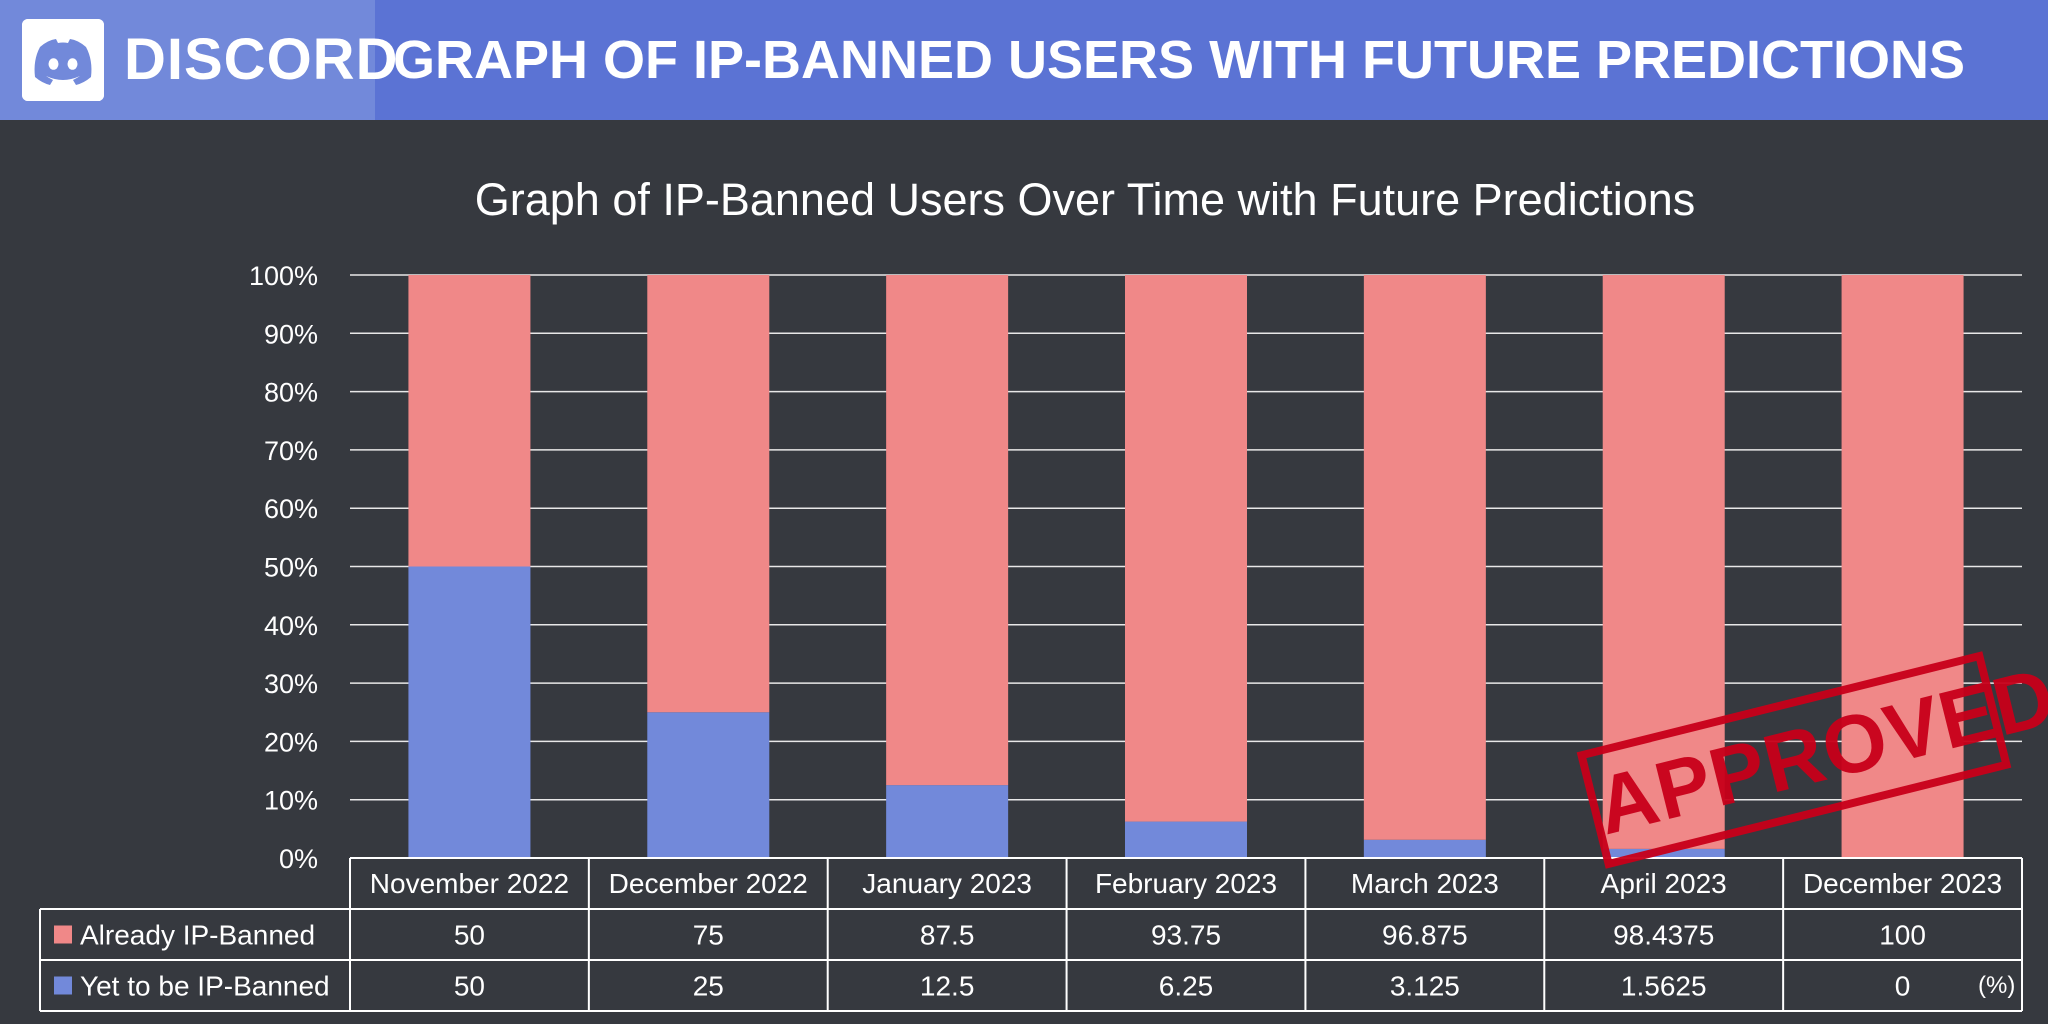 The width and height of the screenshot is (2048, 1024). What do you see at coordinates (1664, 986) in the screenshot?
I see `data-value-label: 1.5625` at bounding box center [1664, 986].